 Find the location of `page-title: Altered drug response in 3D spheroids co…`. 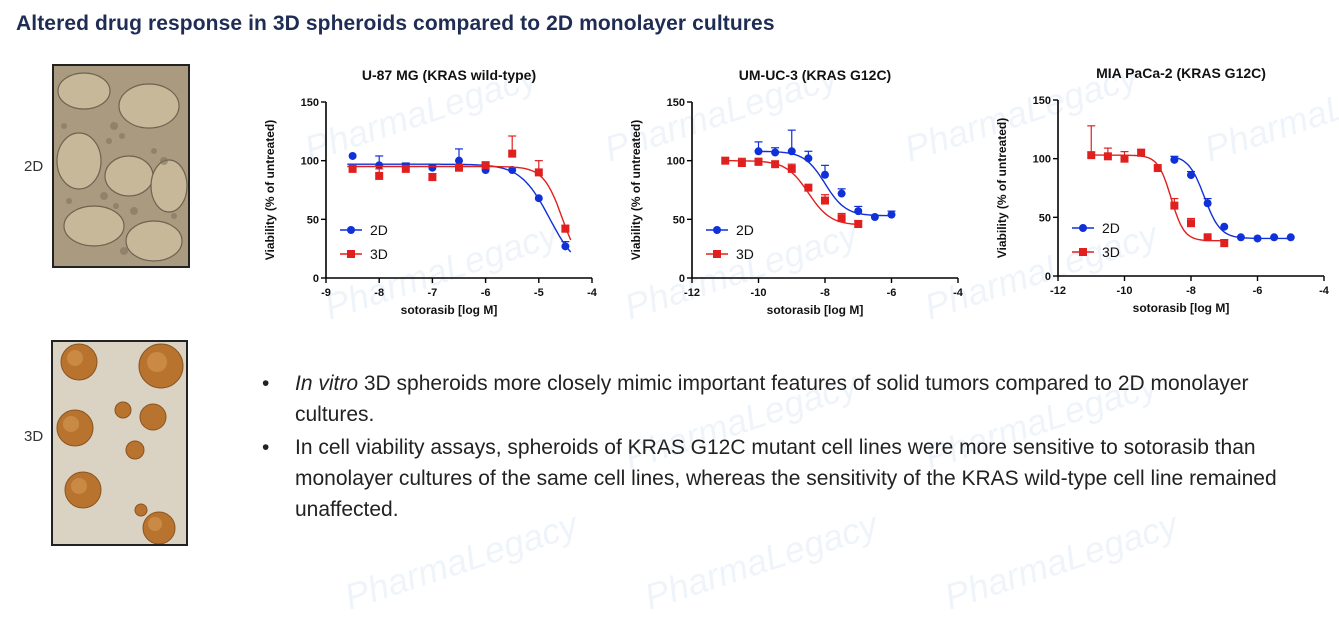

page-title: Altered drug response in 3D spheroids co… is located at coordinates (395, 23).